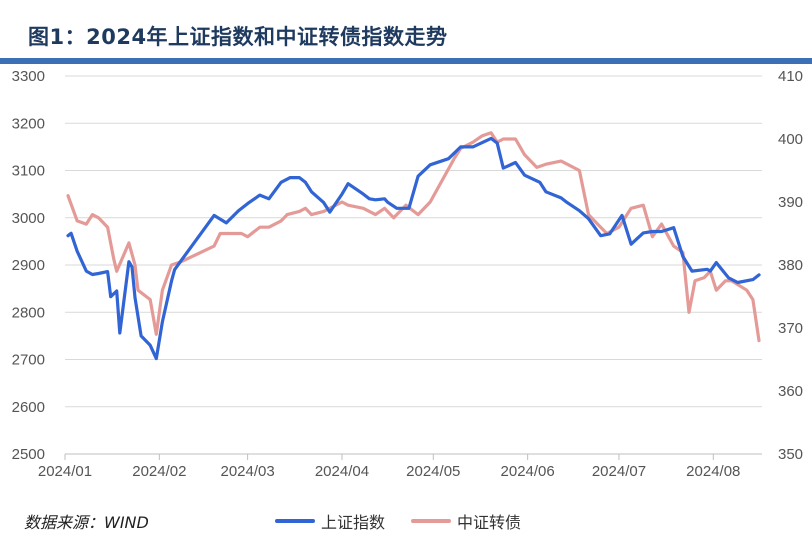 The height and width of the screenshot is (551, 812). I want to click on x-tick-label: 2024/02, so click(159, 471).